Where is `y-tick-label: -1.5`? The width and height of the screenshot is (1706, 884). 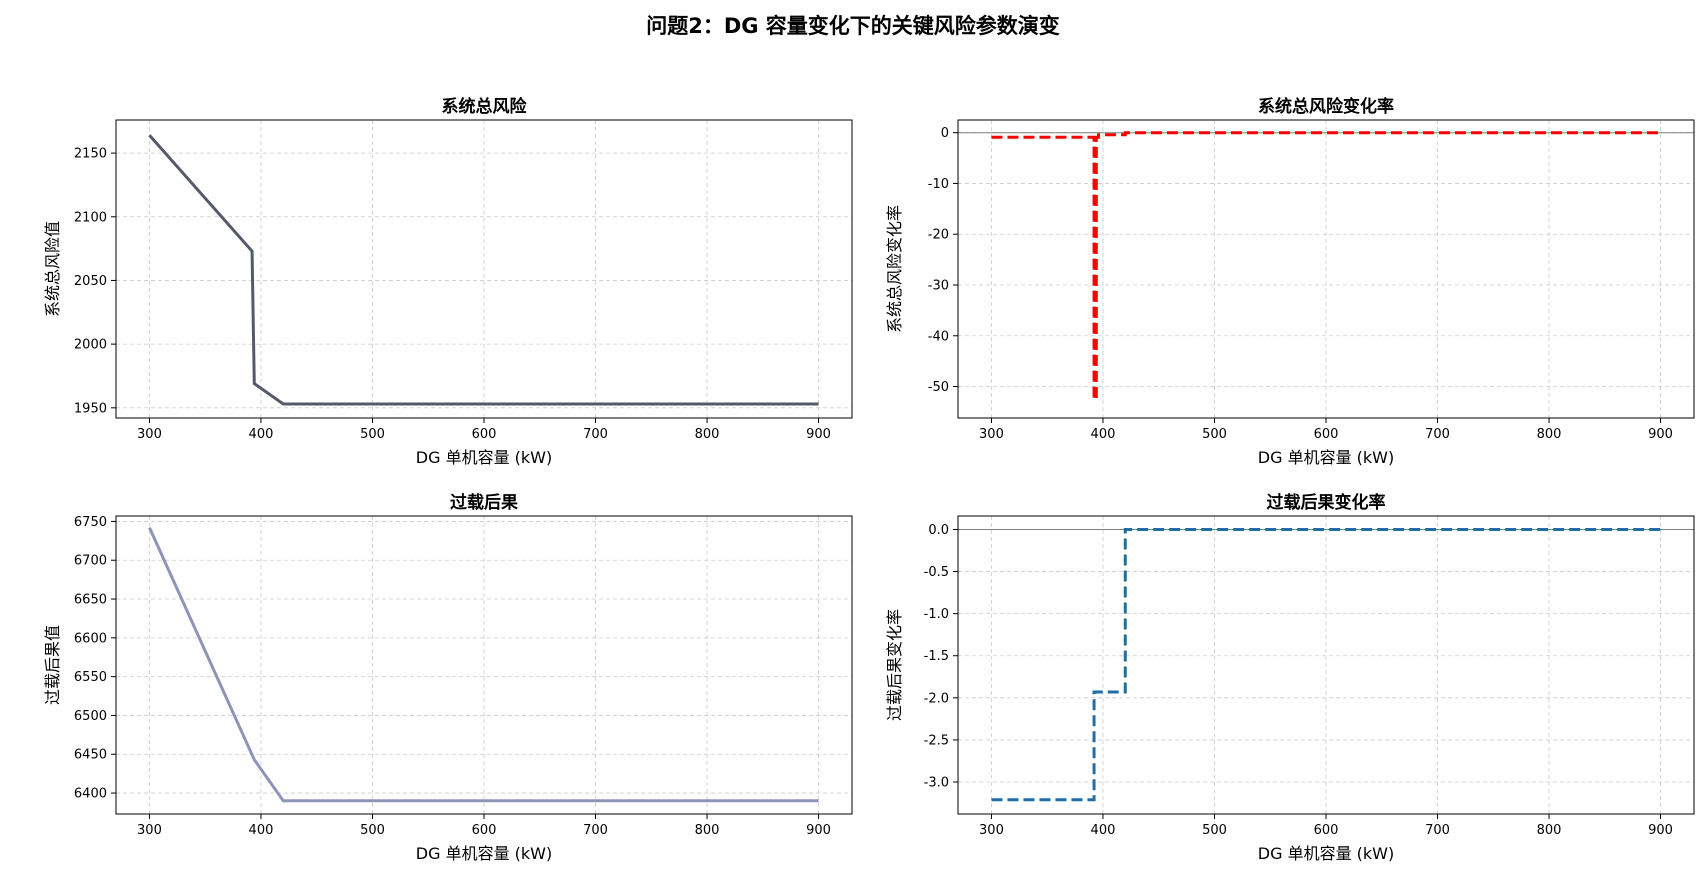 y-tick-label: -1.5 is located at coordinates (936, 656).